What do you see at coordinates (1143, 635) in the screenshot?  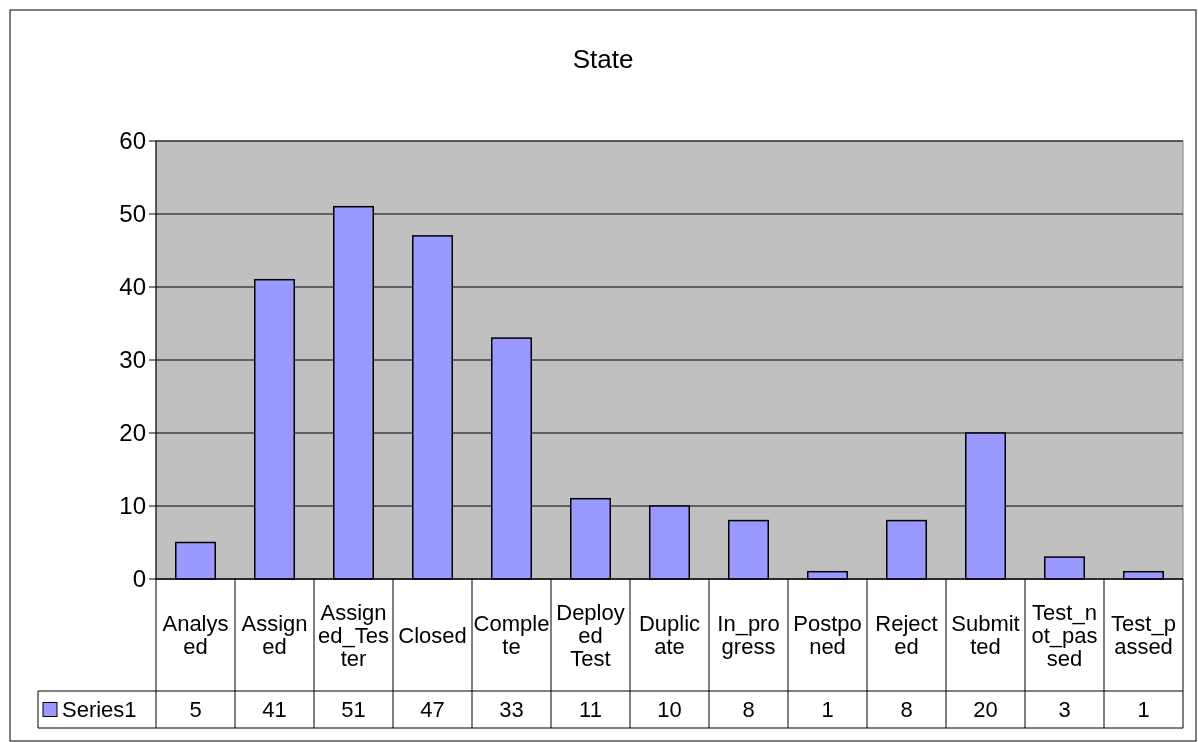 I see `x-tick-label: Test_passed` at bounding box center [1143, 635].